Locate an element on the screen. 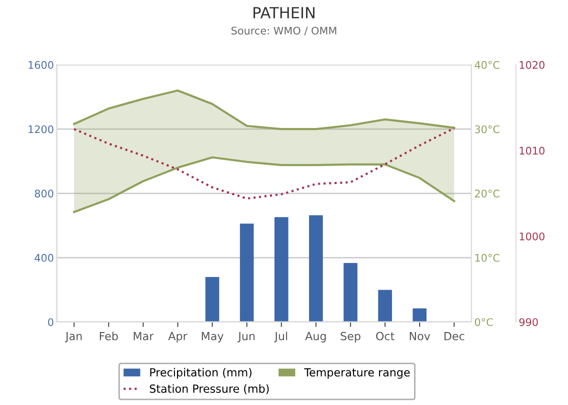 Image resolution: width=568 pixels, height=405 pixels. chart-title: PATHEIN is located at coordinates (284, 12).